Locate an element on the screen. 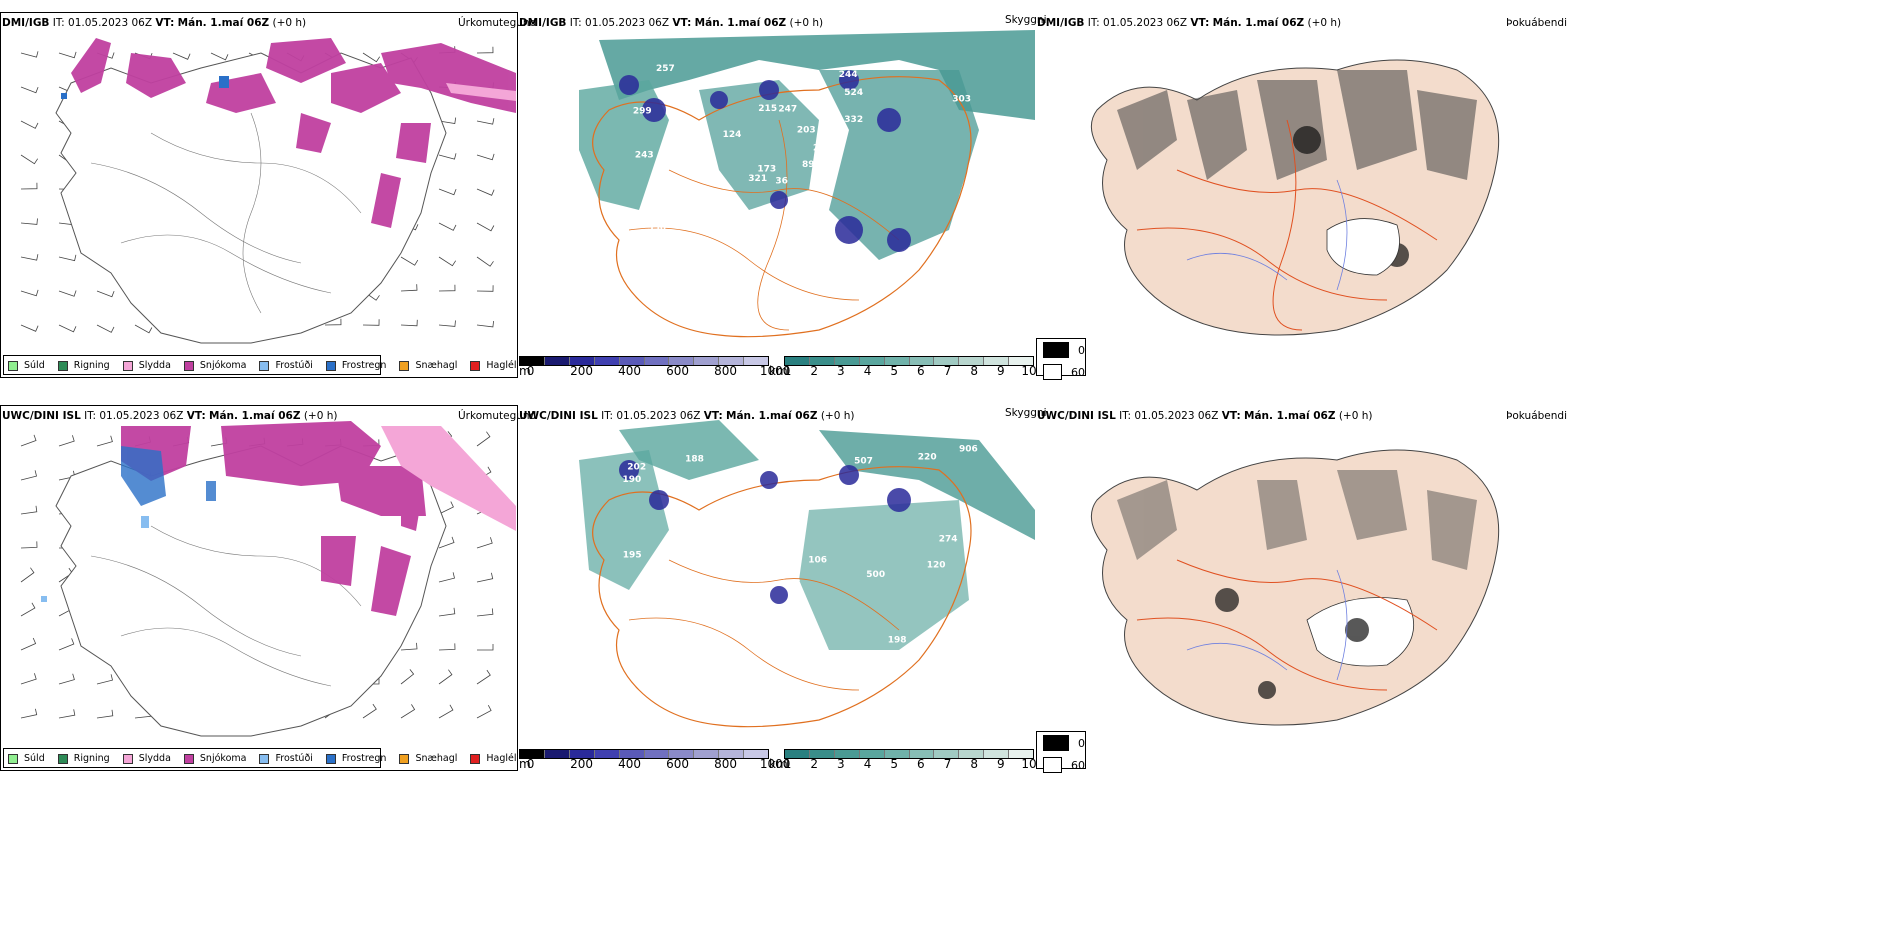 This screenshot has width=1900, height=950. colorbar-tick-label: 800 is located at coordinates (726, 371).